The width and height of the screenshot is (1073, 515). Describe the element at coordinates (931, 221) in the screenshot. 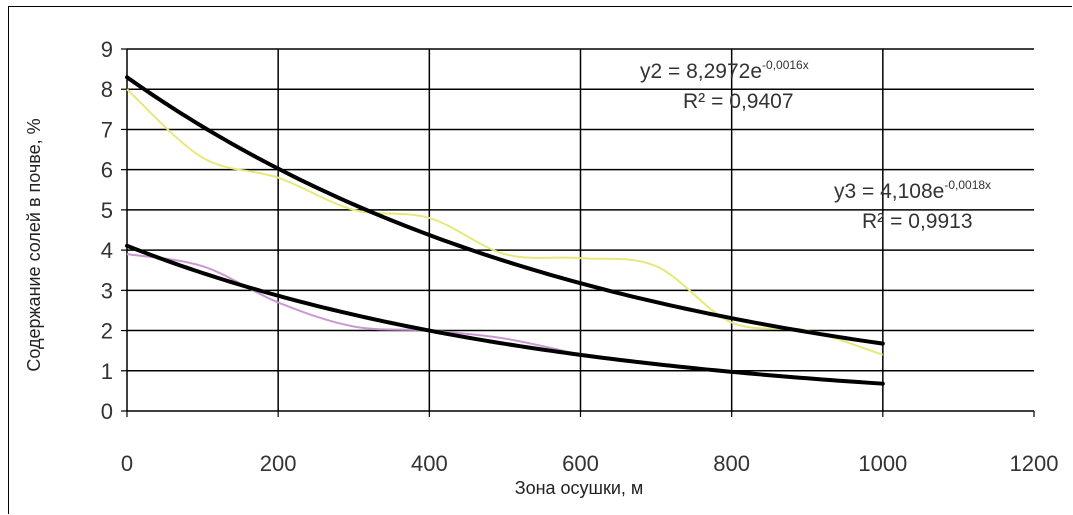

I see `annotation-y3-r2-value: = 0,9913` at that location.